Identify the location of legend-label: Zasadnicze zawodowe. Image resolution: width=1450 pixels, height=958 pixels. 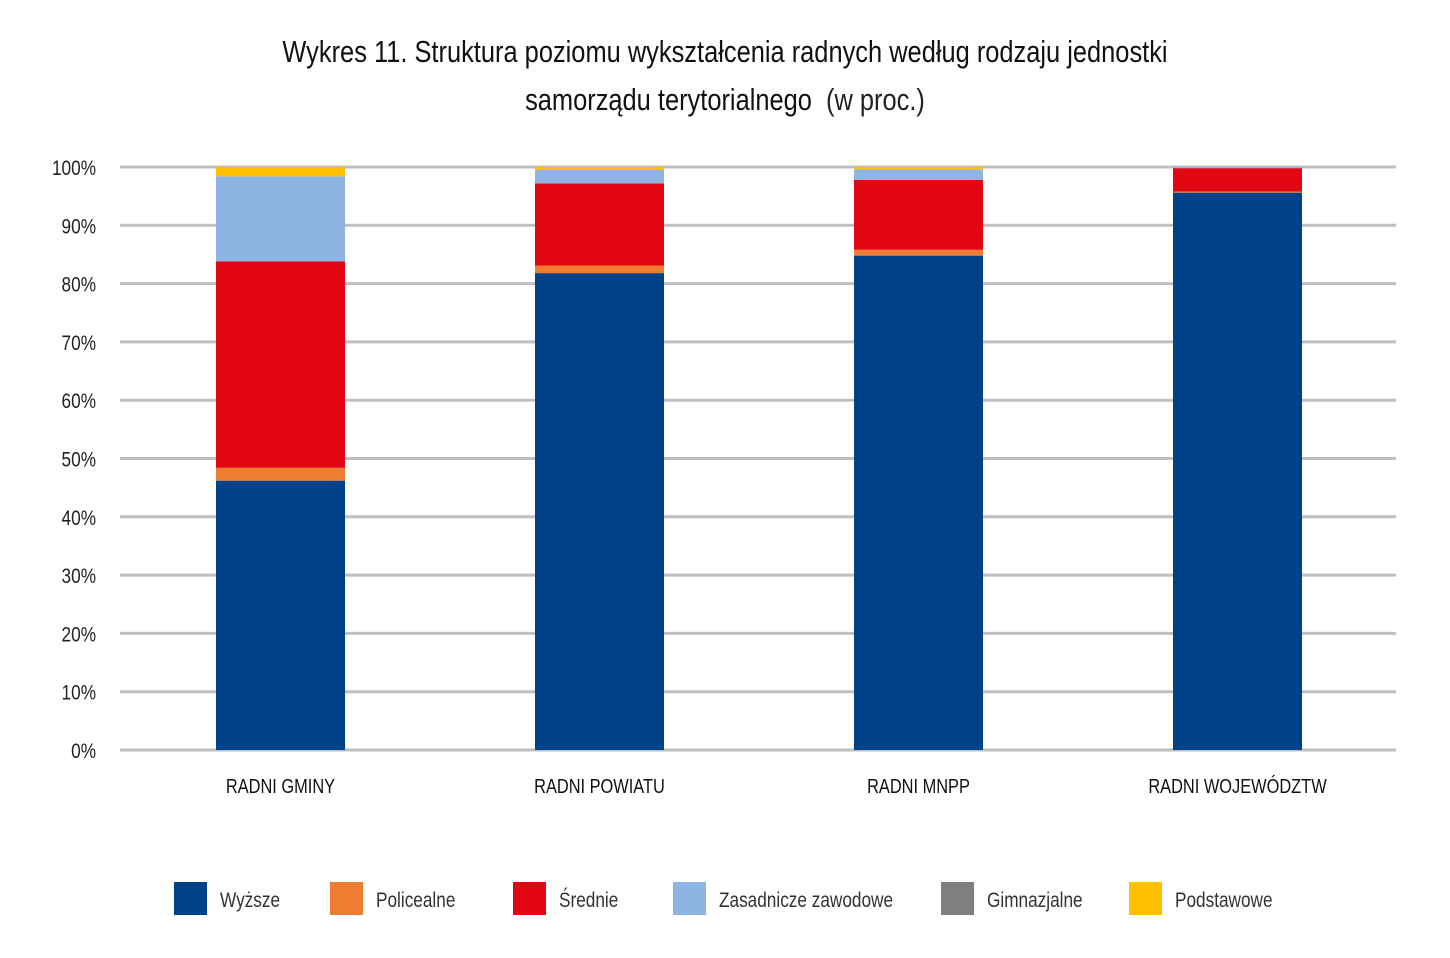
(806, 901).